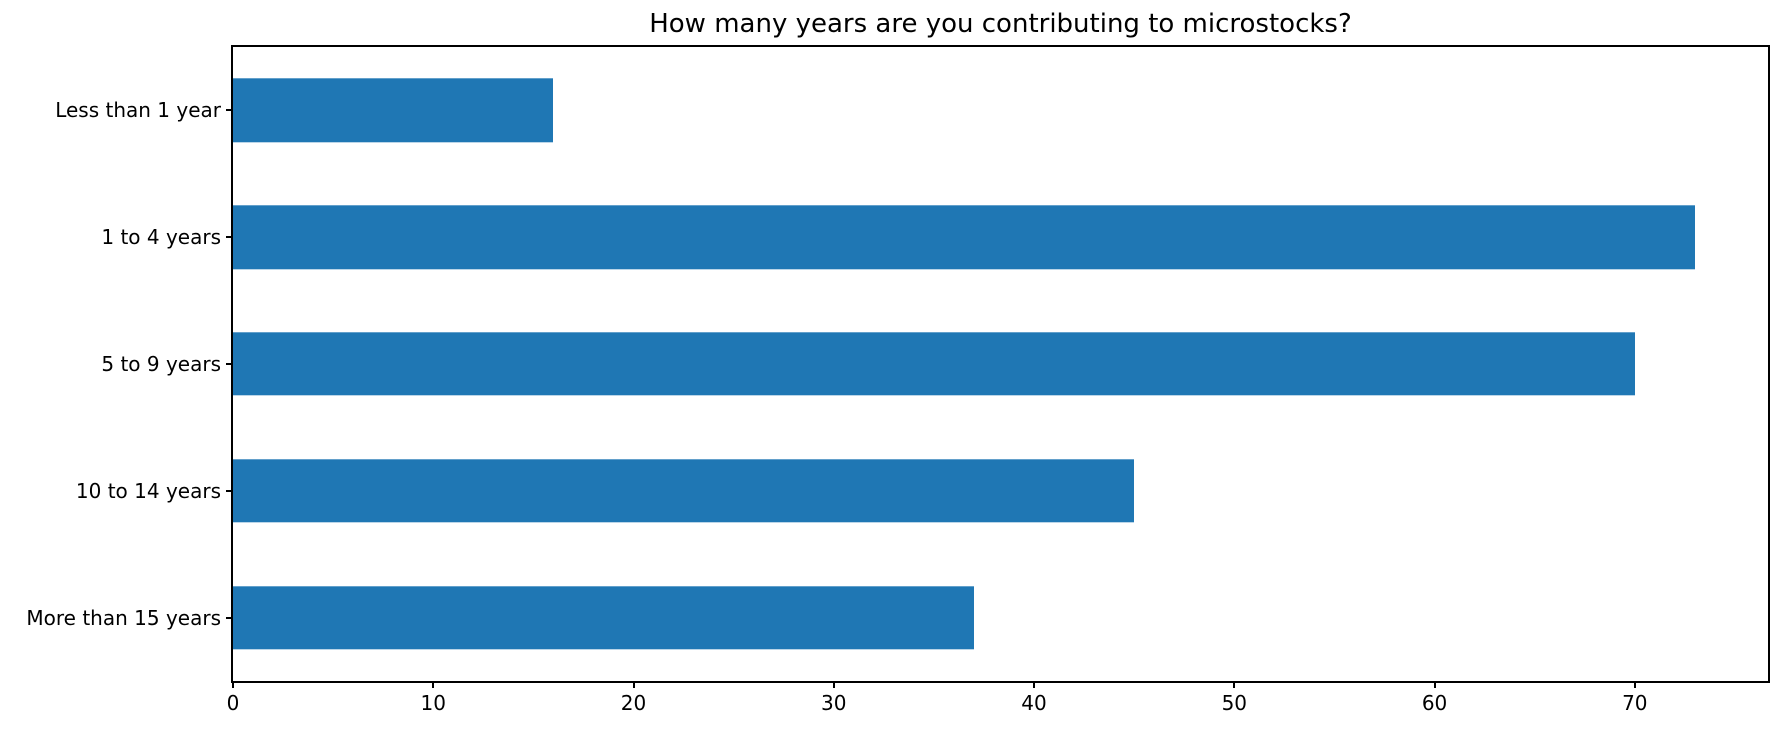  What do you see at coordinates (433, 703) in the screenshot?
I see `x-tick-label: 10` at bounding box center [433, 703].